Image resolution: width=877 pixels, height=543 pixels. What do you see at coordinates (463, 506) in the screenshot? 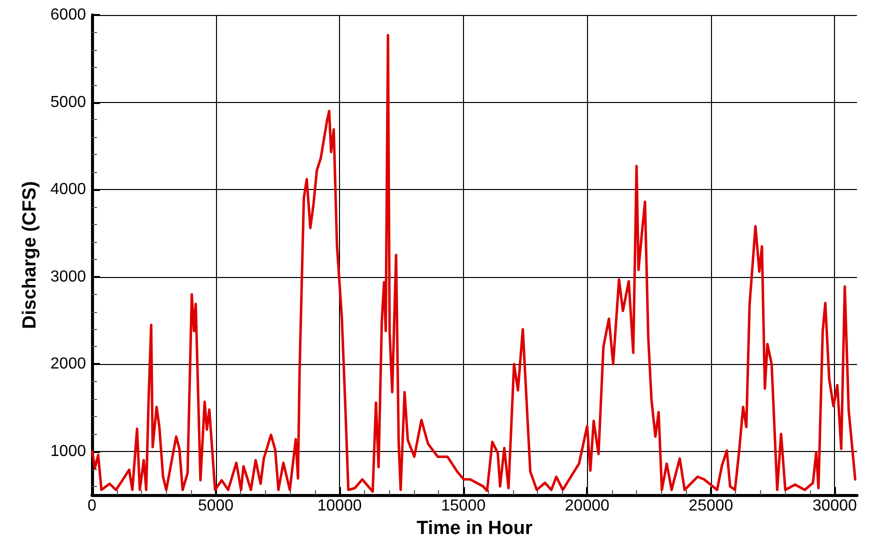
I see `x-tick-label: 15000` at bounding box center [463, 506].